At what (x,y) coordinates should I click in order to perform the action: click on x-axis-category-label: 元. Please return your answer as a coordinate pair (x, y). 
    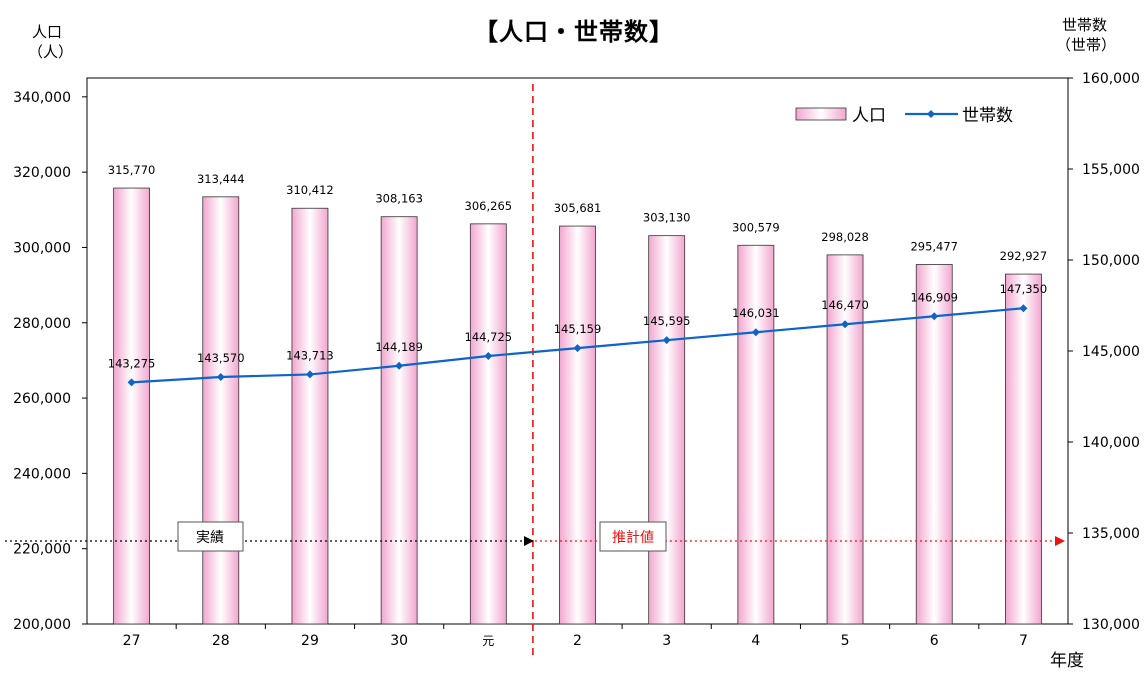
    Looking at the image, I should click on (488, 641).